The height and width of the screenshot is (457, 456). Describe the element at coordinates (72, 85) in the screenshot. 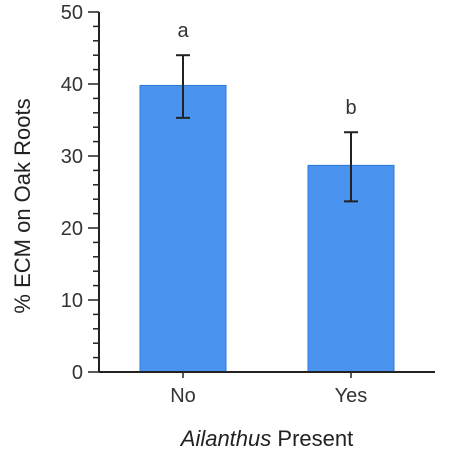

I see `y-tick-label: 40` at that location.